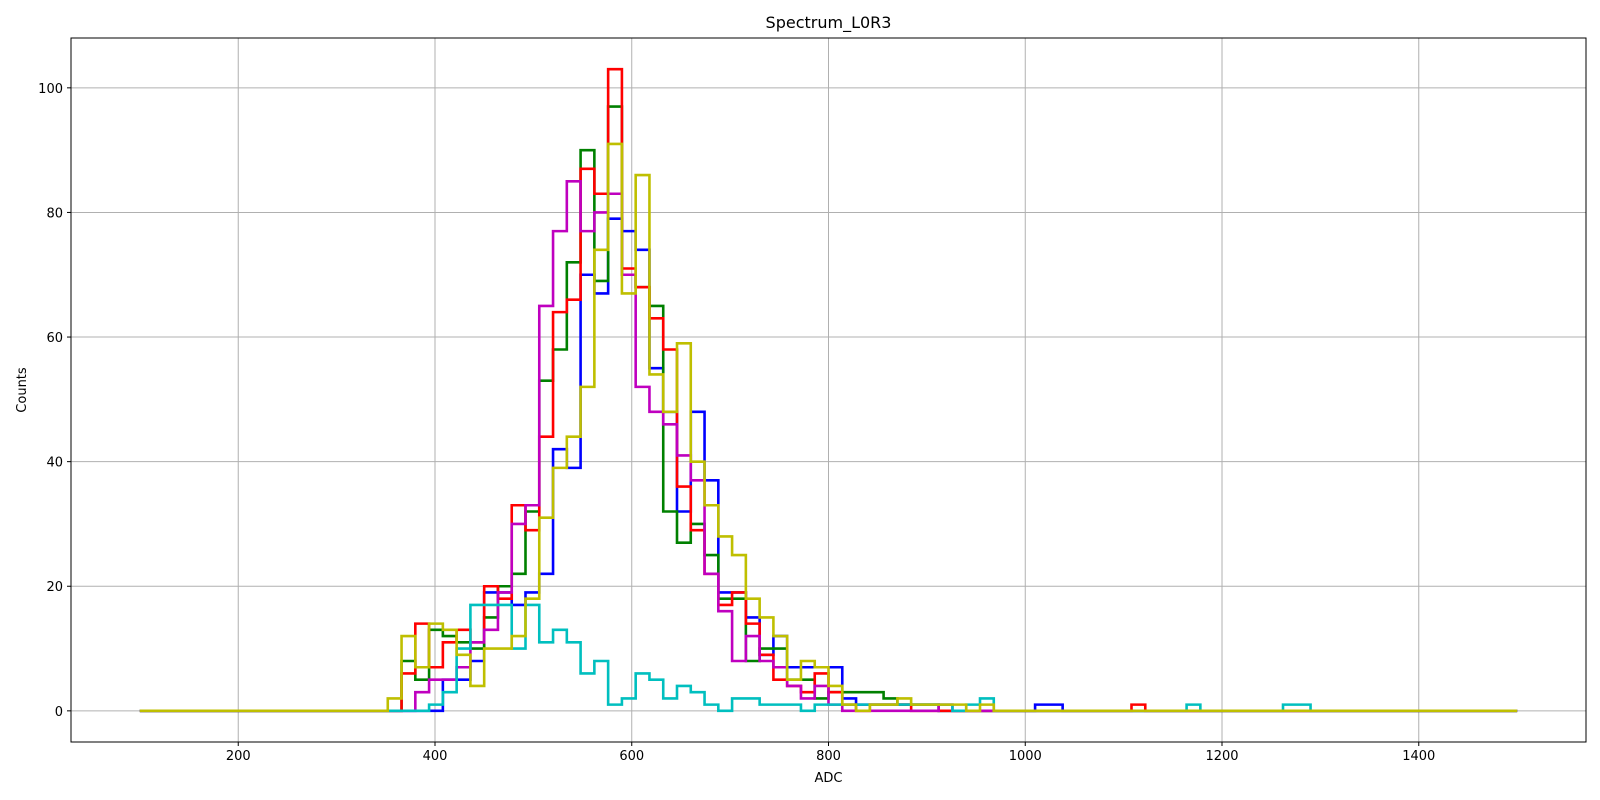 The image size is (1600, 800). What do you see at coordinates (1418, 756) in the screenshot?
I see `x-tick-label: 1400` at bounding box center [1418, 756].